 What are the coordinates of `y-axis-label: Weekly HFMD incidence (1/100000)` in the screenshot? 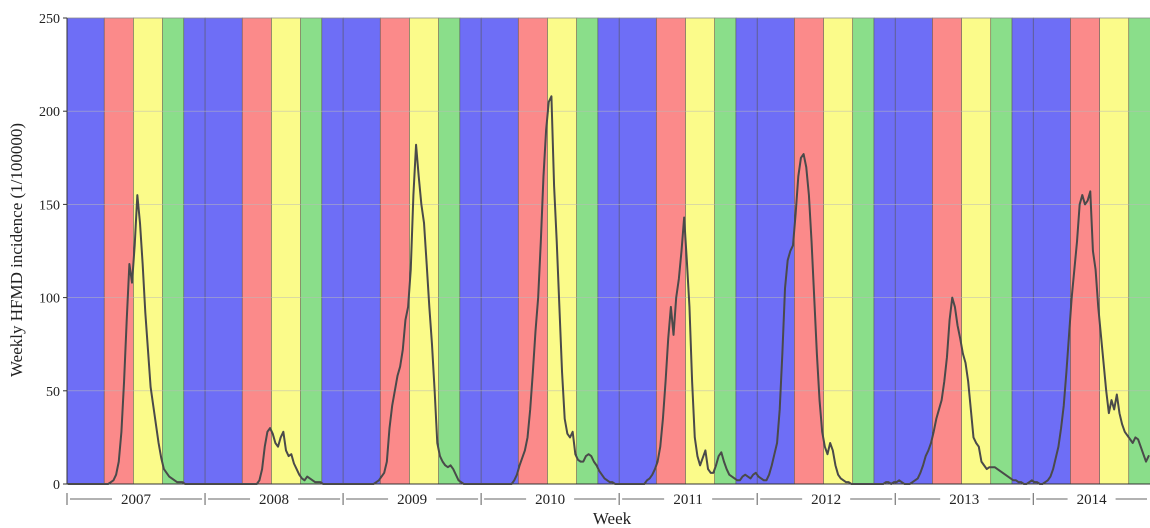 It's located at (16, 250).